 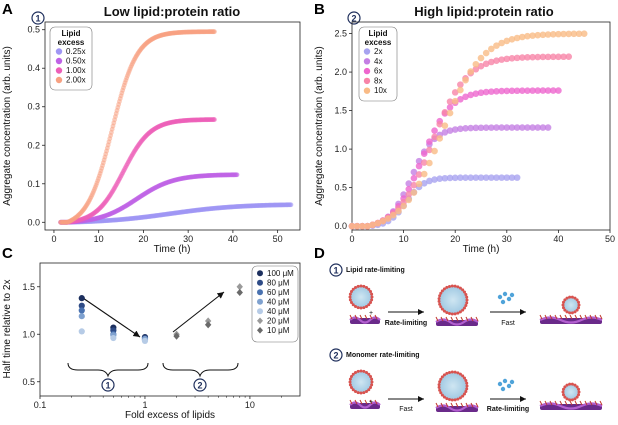 What do you see at coordinates (365, 406) in the screenshot?
I see `fibril-base` at bounding box center [365, 406].